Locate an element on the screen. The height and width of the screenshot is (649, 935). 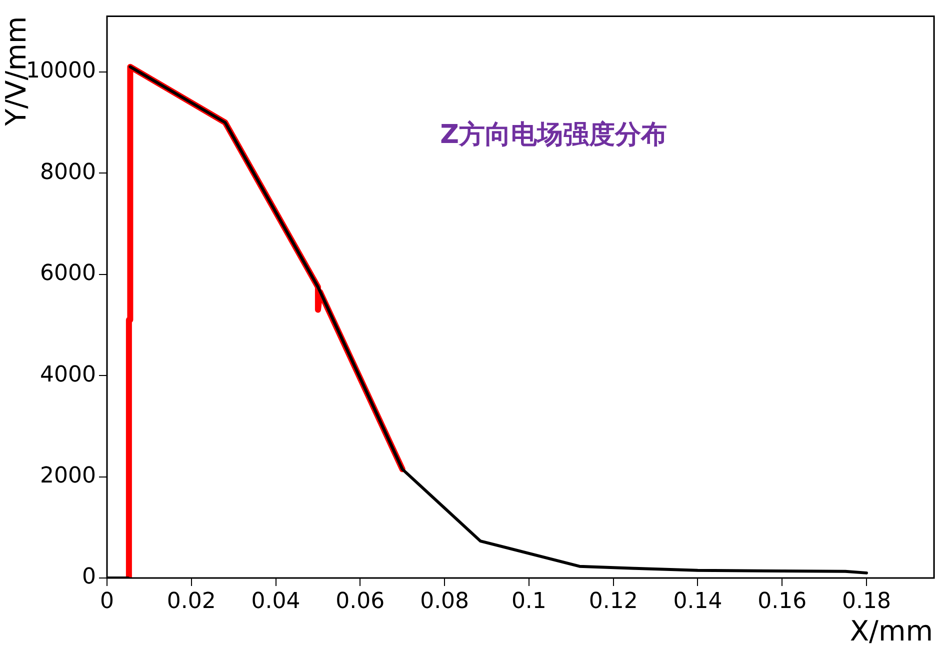
x-tick-label: 0.12 is located at coordinates (613, 601).